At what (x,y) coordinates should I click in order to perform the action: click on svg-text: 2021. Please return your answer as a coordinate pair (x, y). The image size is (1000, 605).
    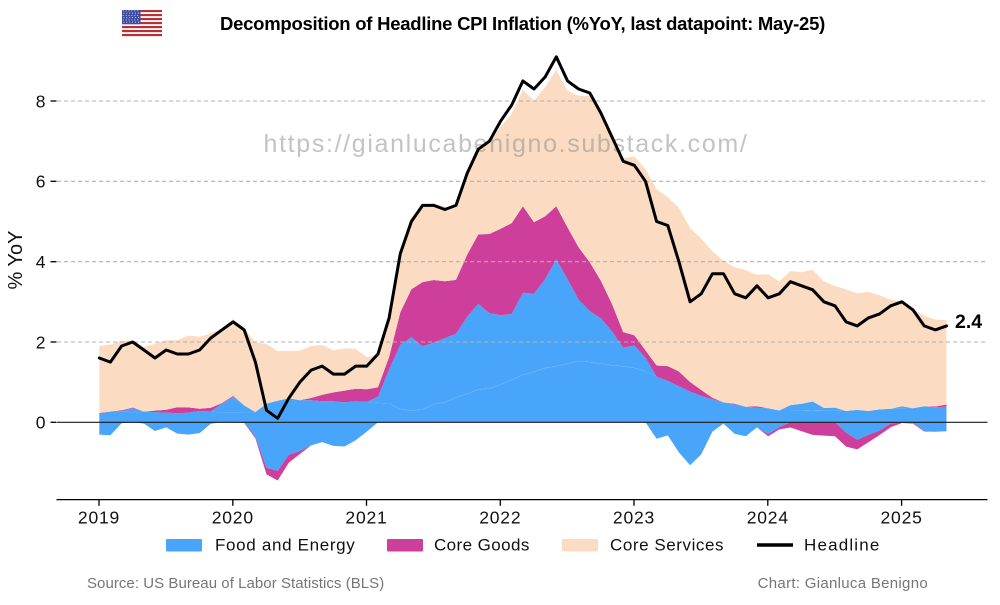
    Looking at the image, I should click on (366, 518).